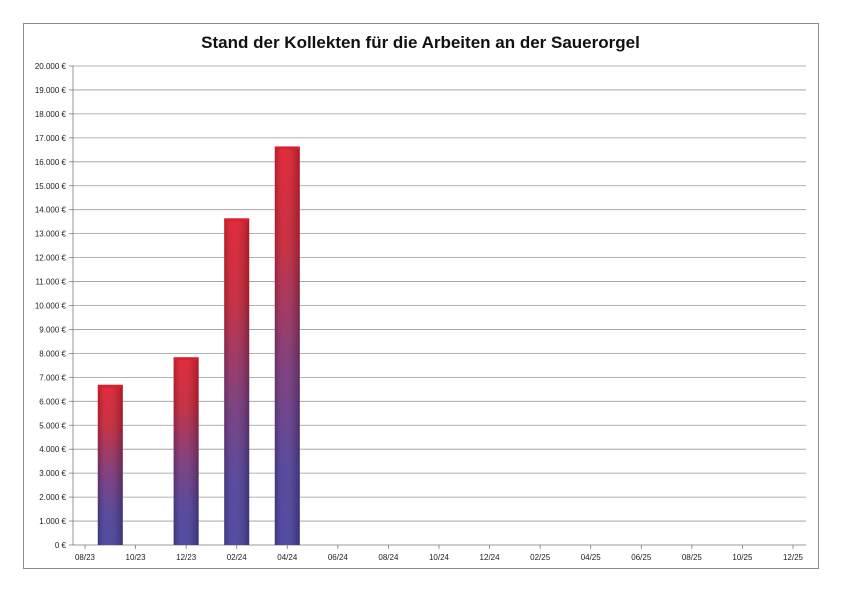  Describe the element at coordinates (692, 557) in the screenshot. I see `x-tick-label: 08/25` at that location.